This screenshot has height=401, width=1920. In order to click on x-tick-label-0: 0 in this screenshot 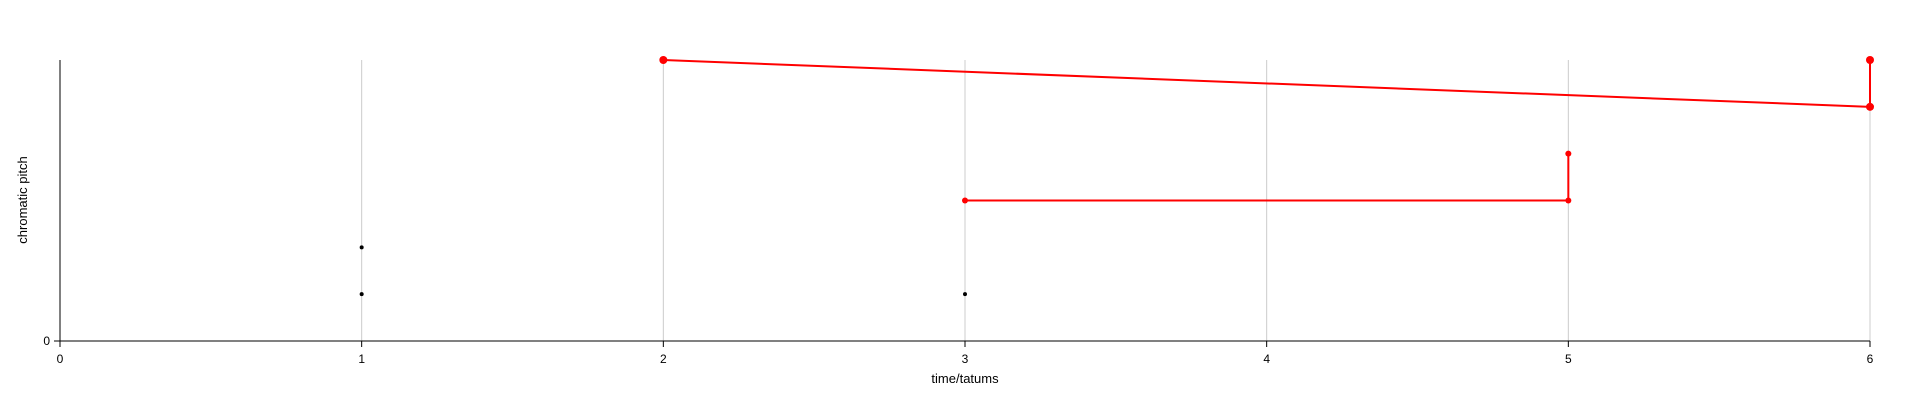, I will do `click(60, 359)`.